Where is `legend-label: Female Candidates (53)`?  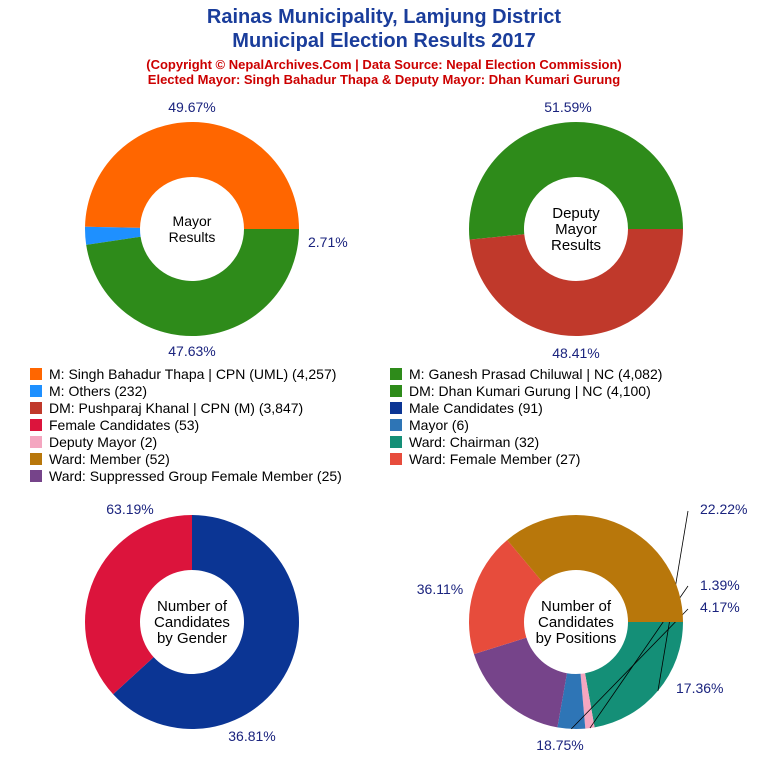
legend-label: Female Candidates (53) is located at coordinates (124, 424).